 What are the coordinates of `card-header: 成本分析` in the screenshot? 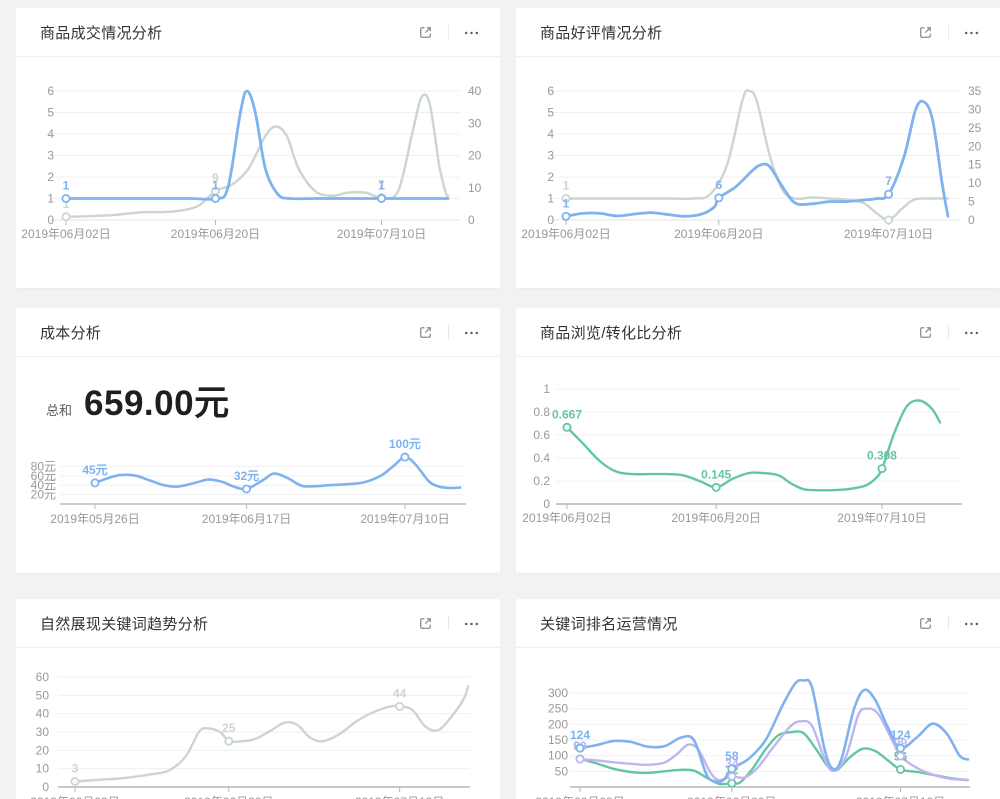 It's located at (258, 332).